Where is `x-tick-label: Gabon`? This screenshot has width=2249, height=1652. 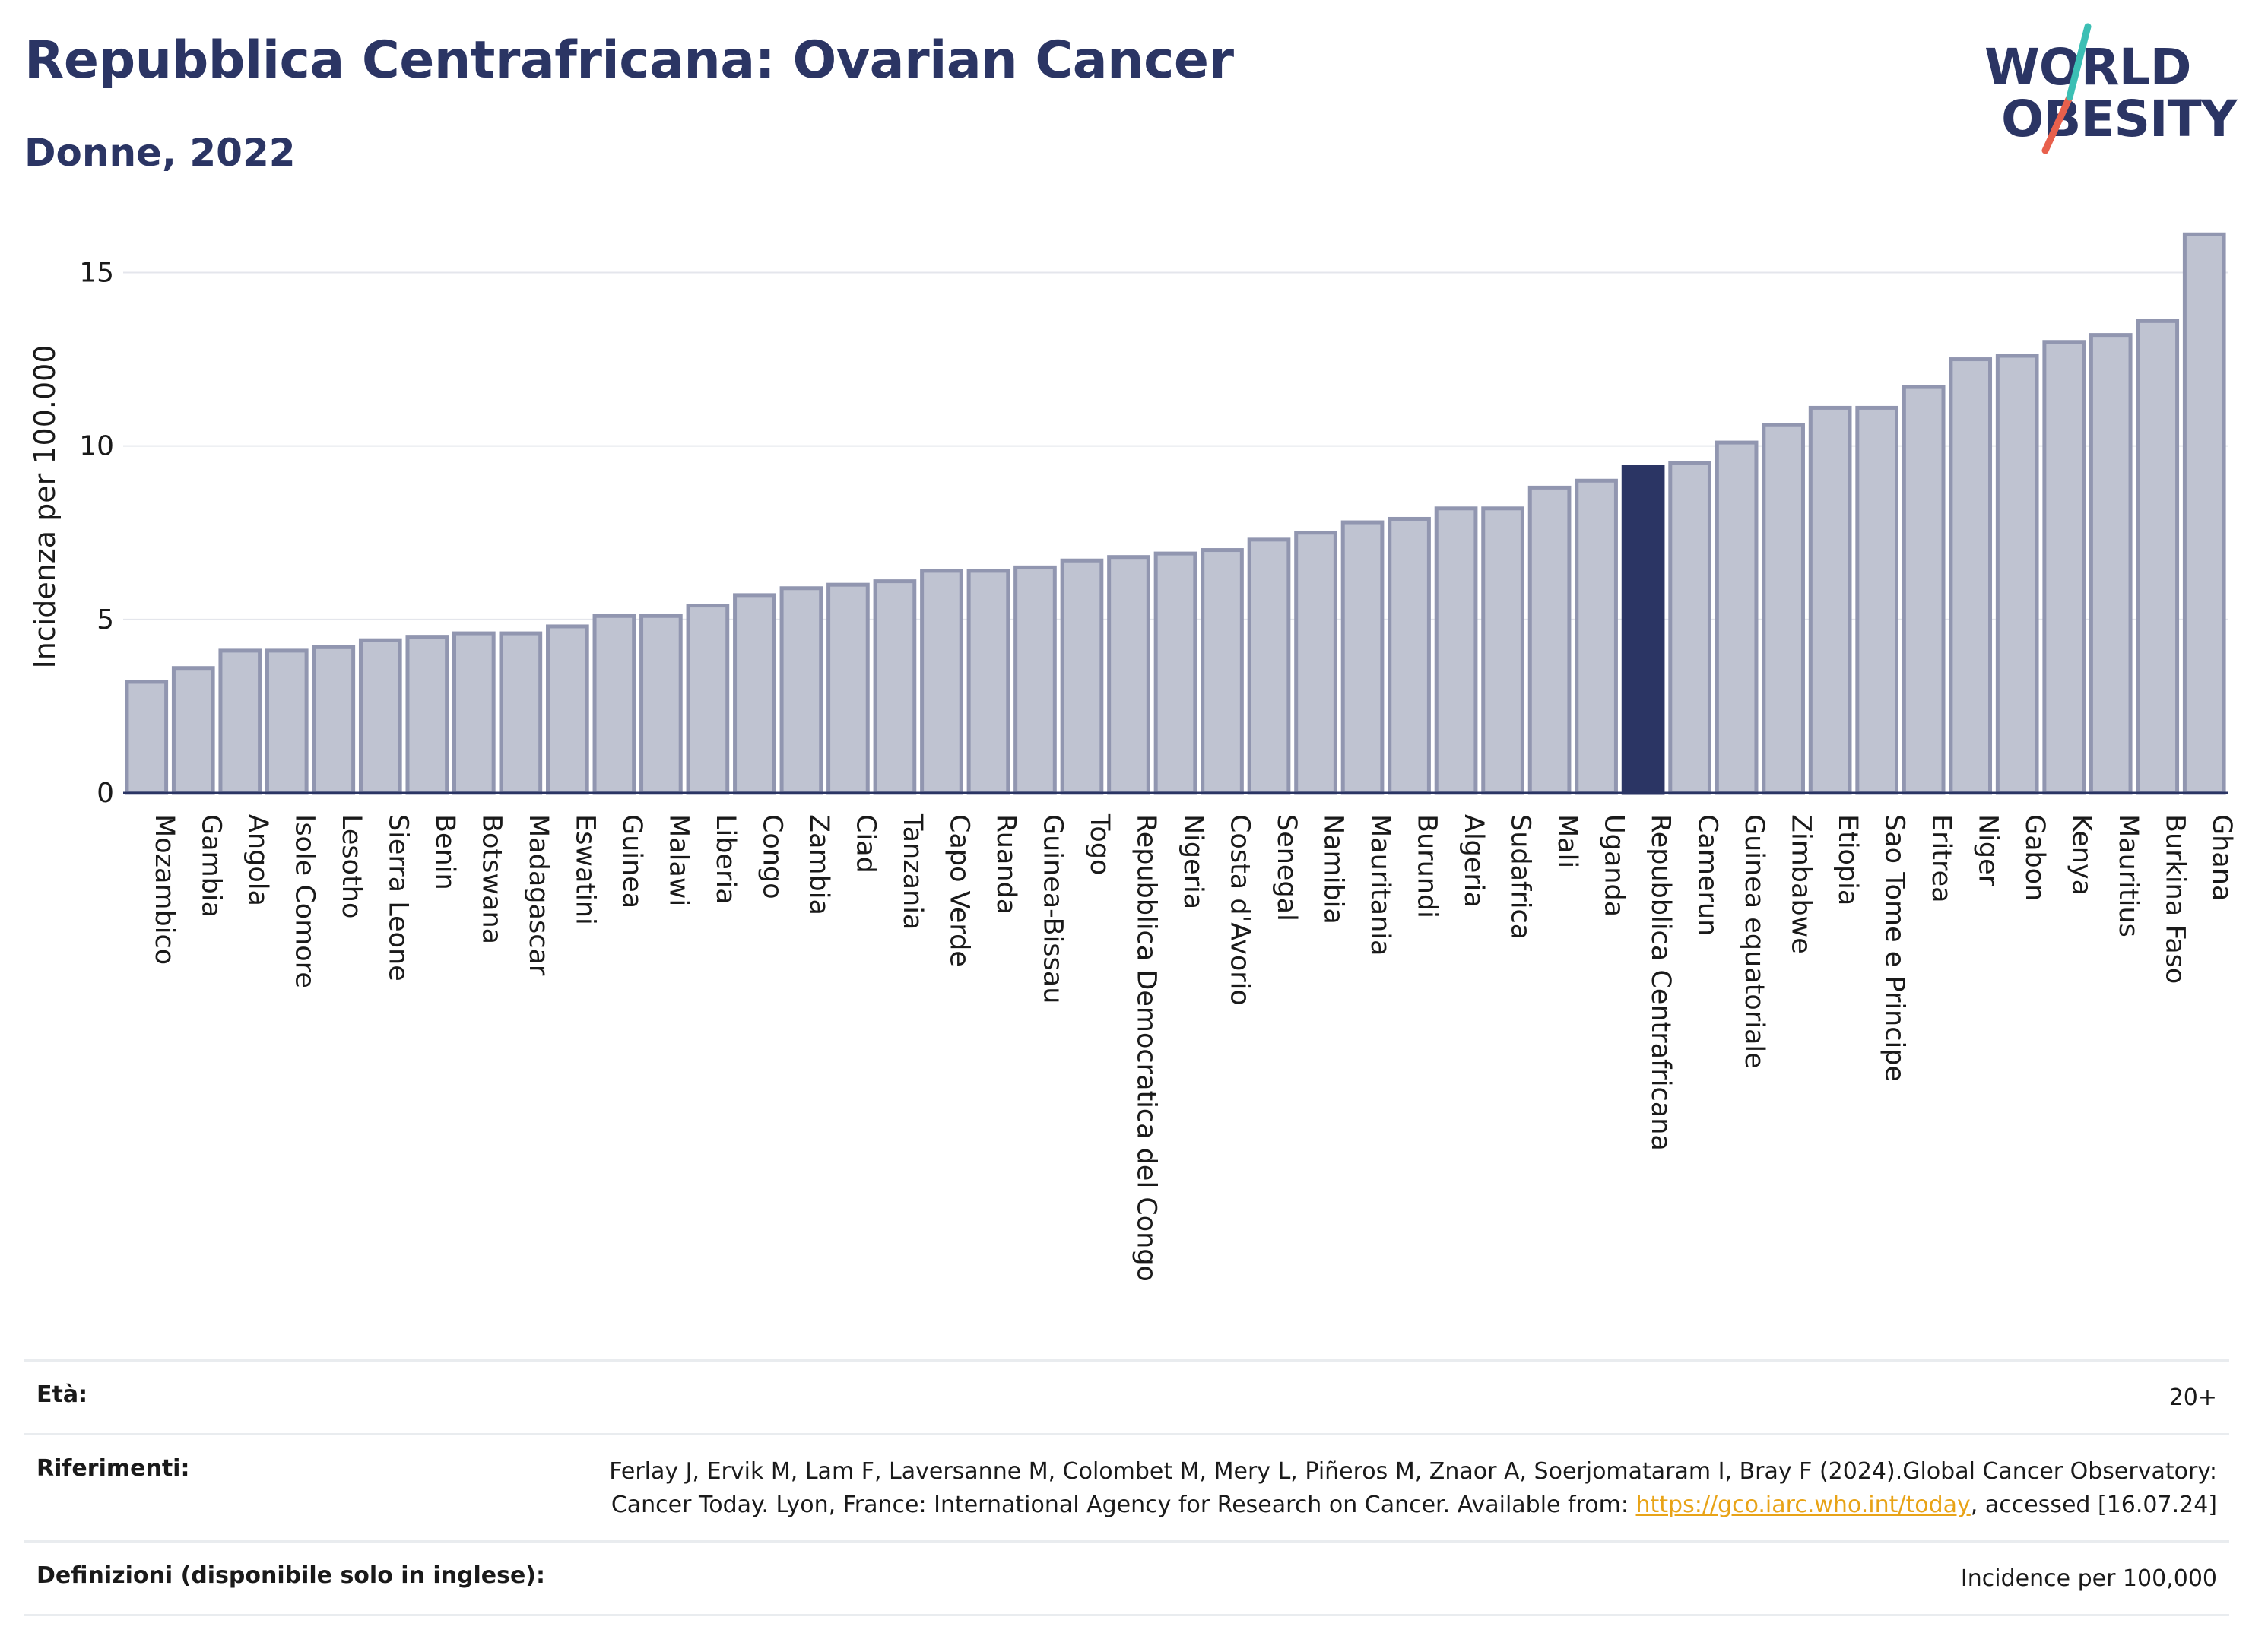
x-tick-label: Gabon is located at coordinates (2034, 857).